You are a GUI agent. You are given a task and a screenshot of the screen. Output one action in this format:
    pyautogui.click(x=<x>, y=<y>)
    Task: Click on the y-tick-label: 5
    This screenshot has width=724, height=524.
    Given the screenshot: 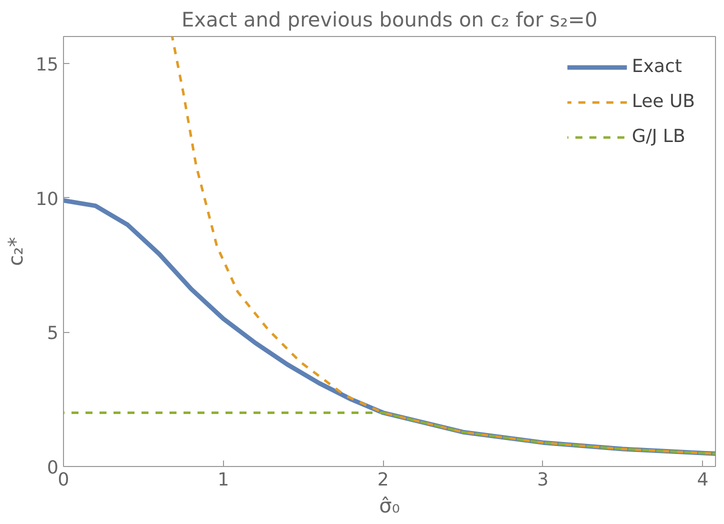 What is the action you would take?
    pyautogui.click(x=52, y=333)
    